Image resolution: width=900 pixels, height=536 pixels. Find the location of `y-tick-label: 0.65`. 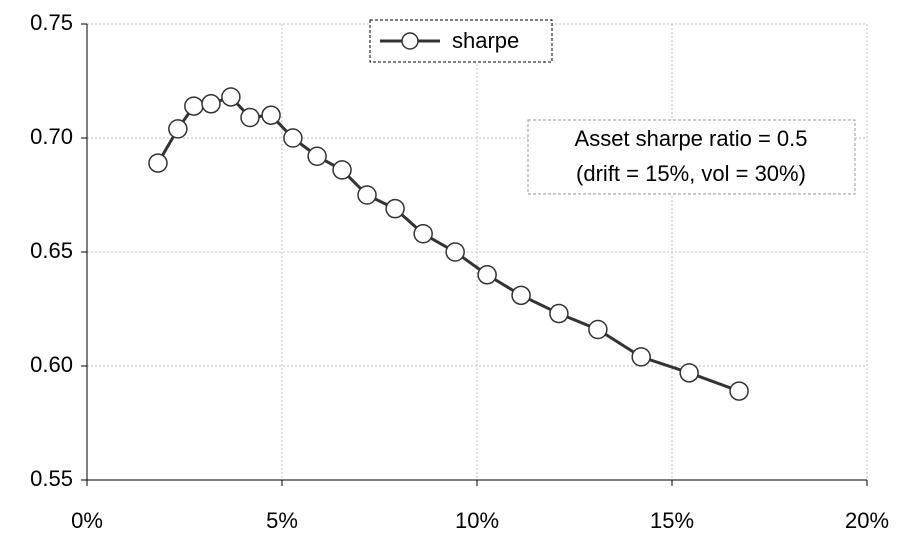

y-tick-label: 0.65 is located at coordinates (51, 250).